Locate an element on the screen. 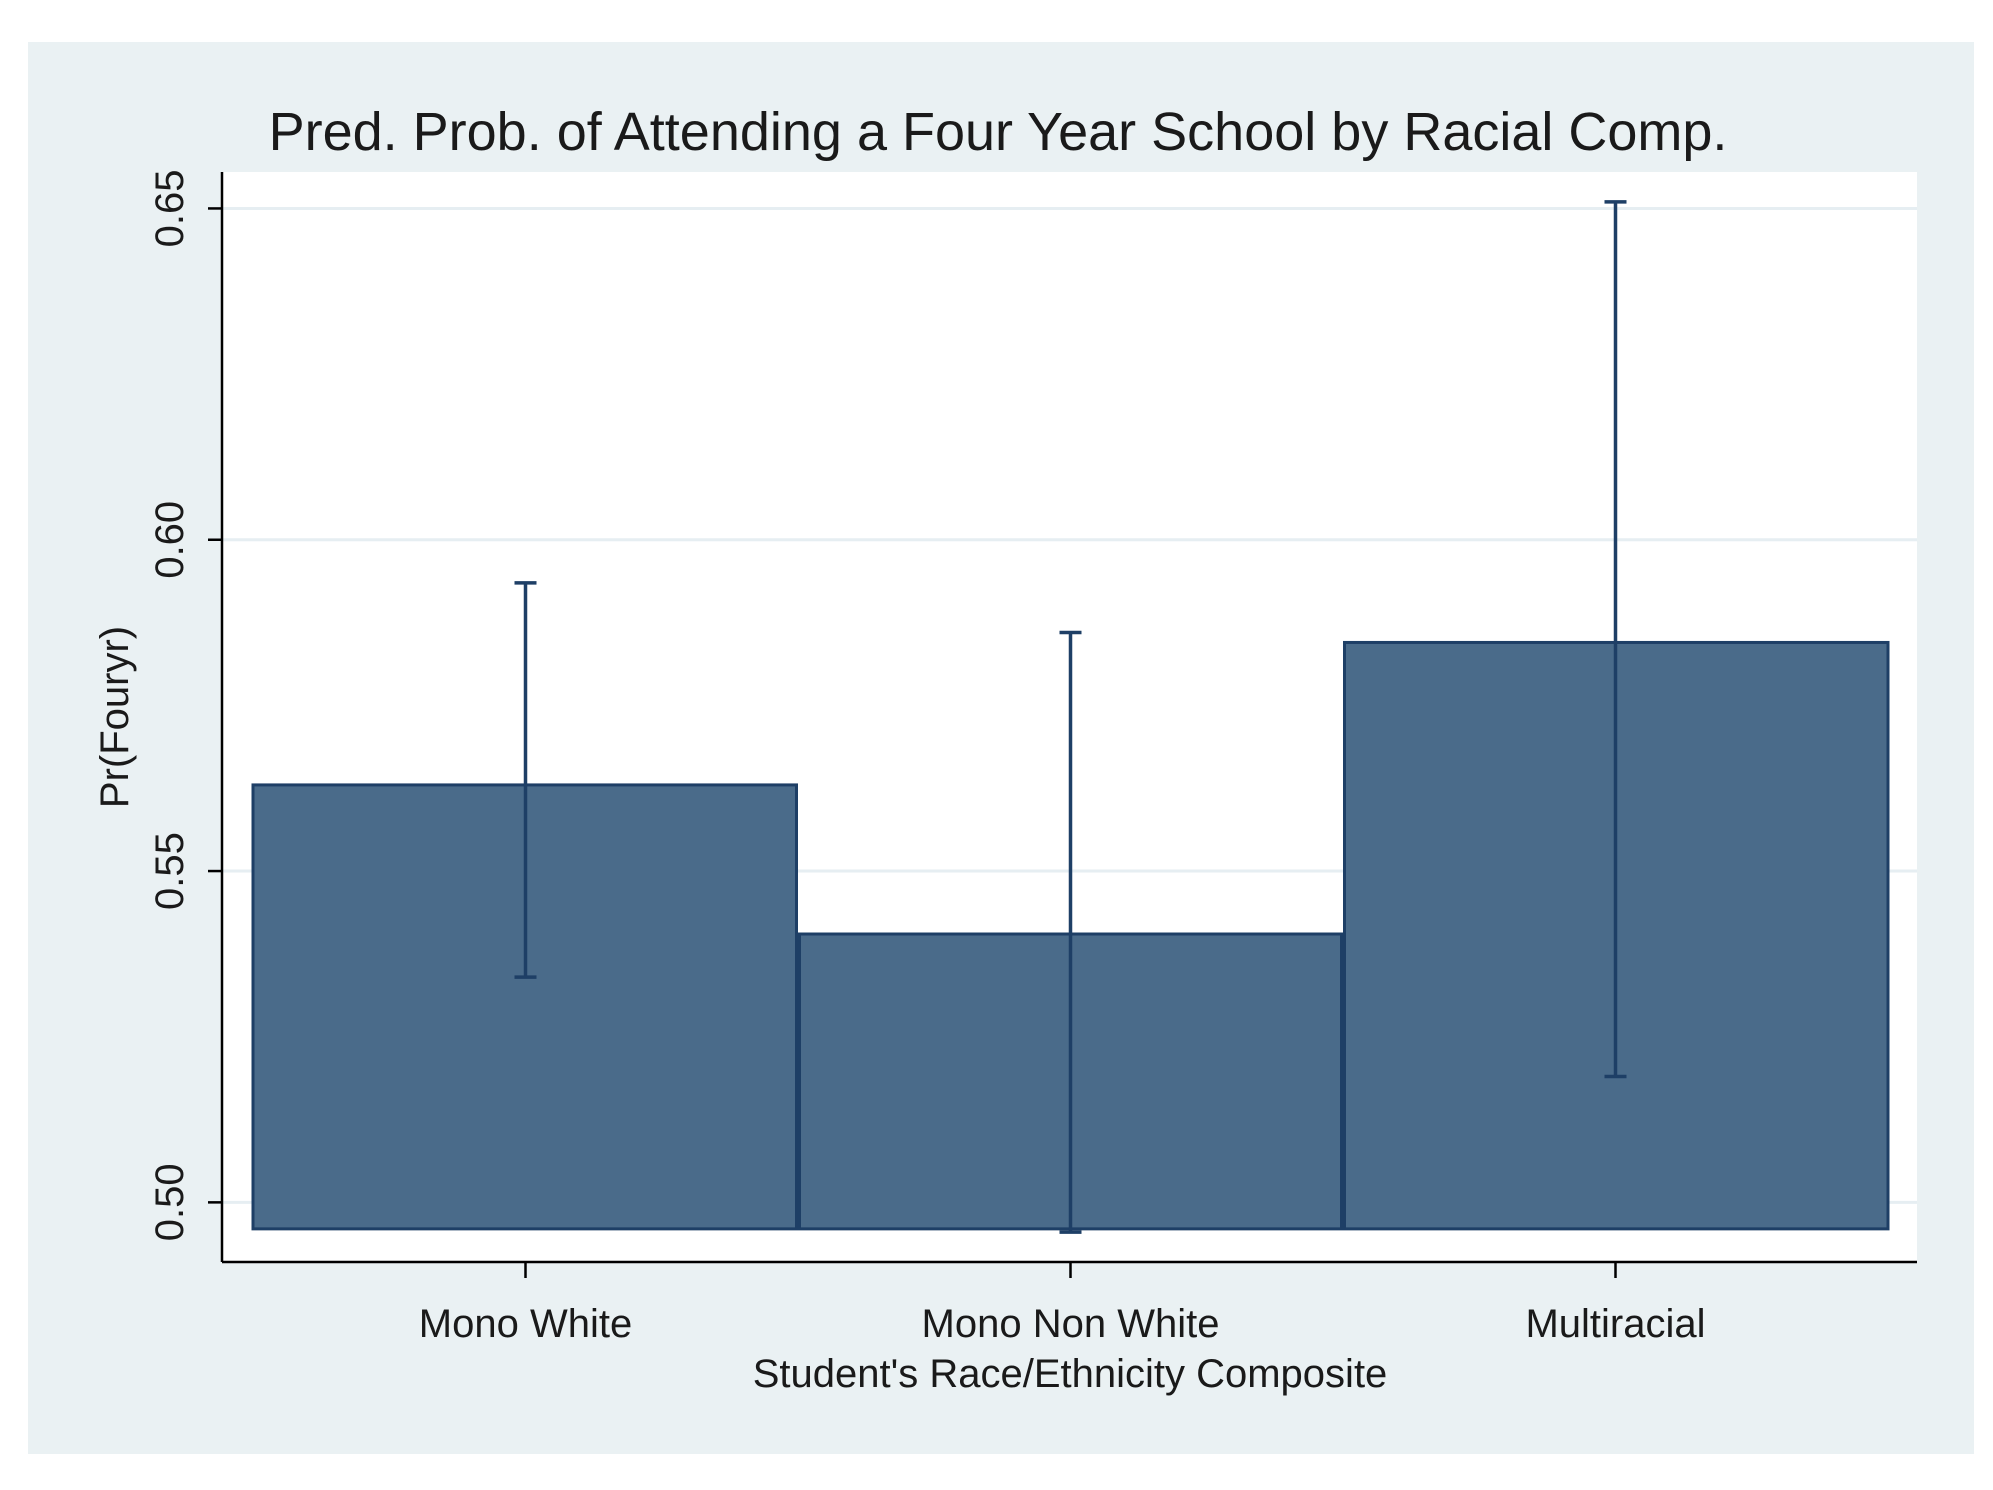 The height and width of the screenshot is (1490, 1993). y-axis-label: Pr(Fouryr) is located at coordinates (115, 717).